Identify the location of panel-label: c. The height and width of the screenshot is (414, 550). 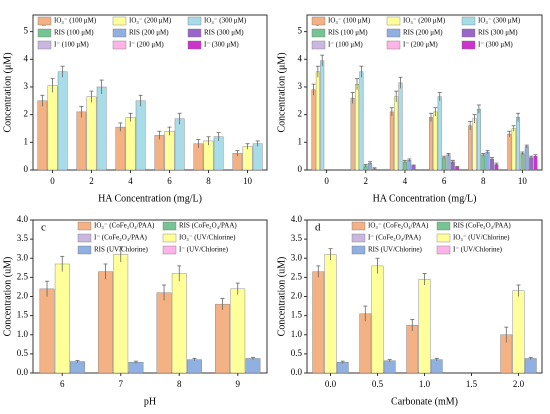
(43, 228).